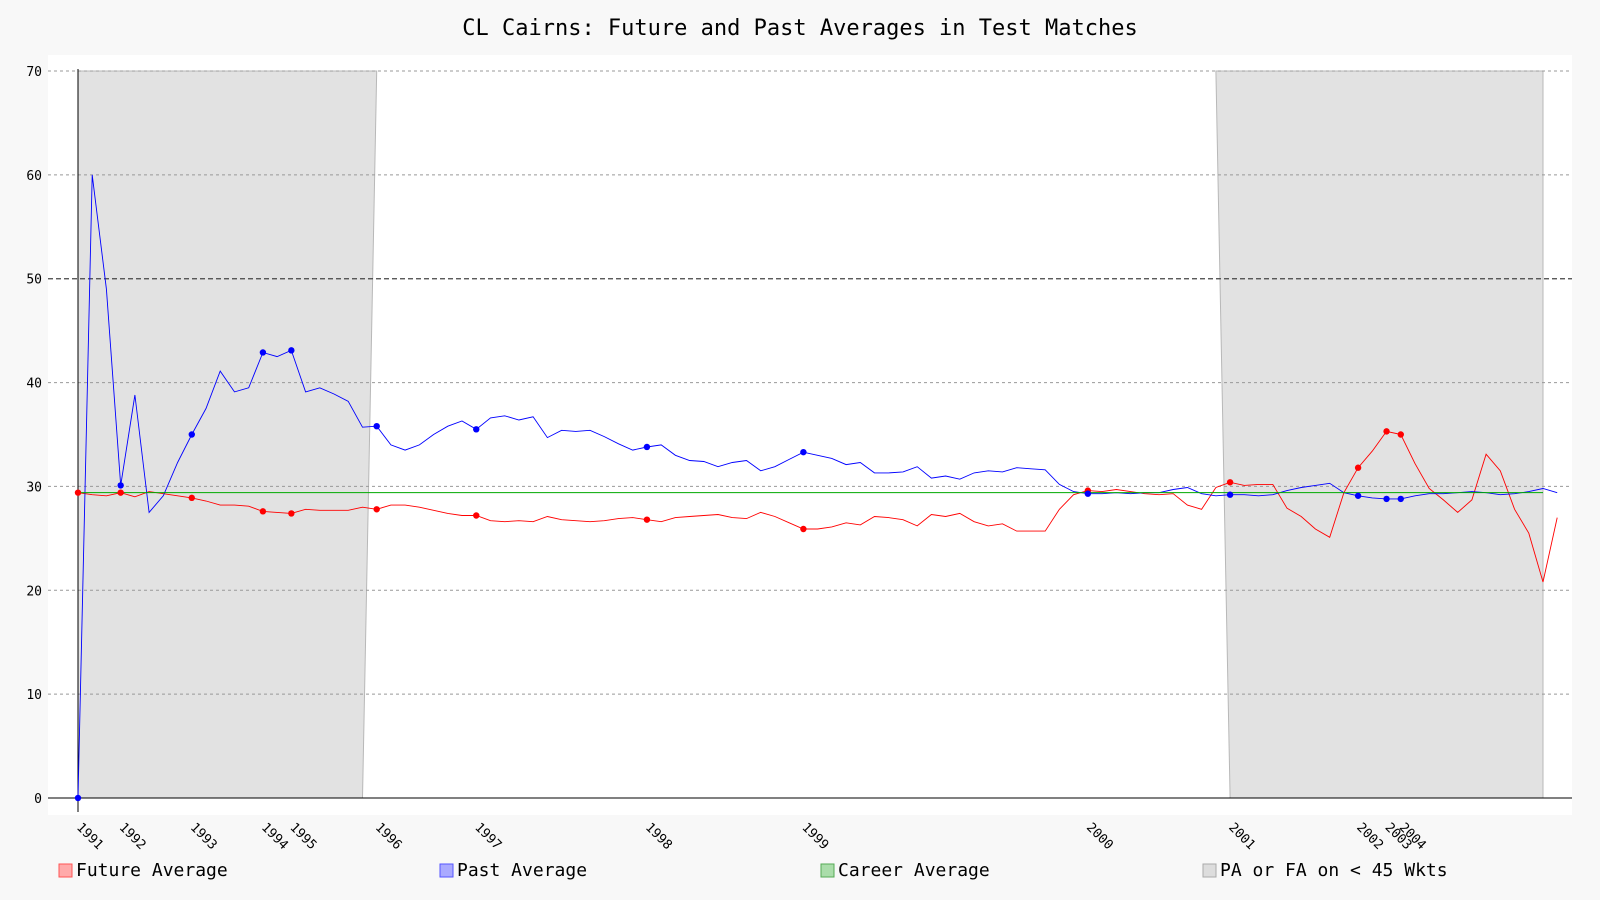  Describe the element at coordinates (815, 836) in the screenshot. I see `x-tick-label-1999: 1999` at that location.